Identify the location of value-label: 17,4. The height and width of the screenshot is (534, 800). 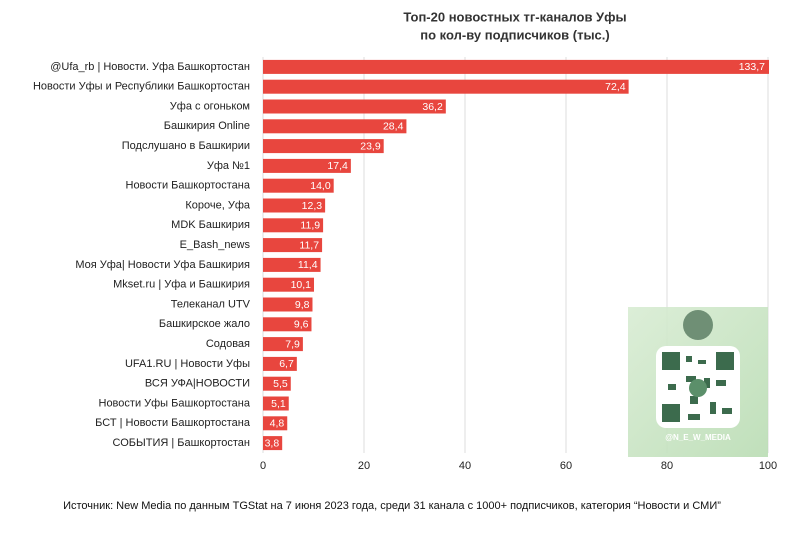
(337, 166).